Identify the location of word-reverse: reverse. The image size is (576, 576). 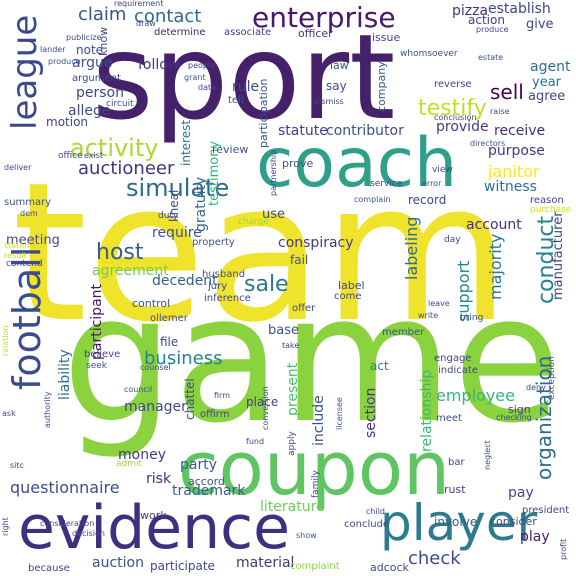
(453, 84).